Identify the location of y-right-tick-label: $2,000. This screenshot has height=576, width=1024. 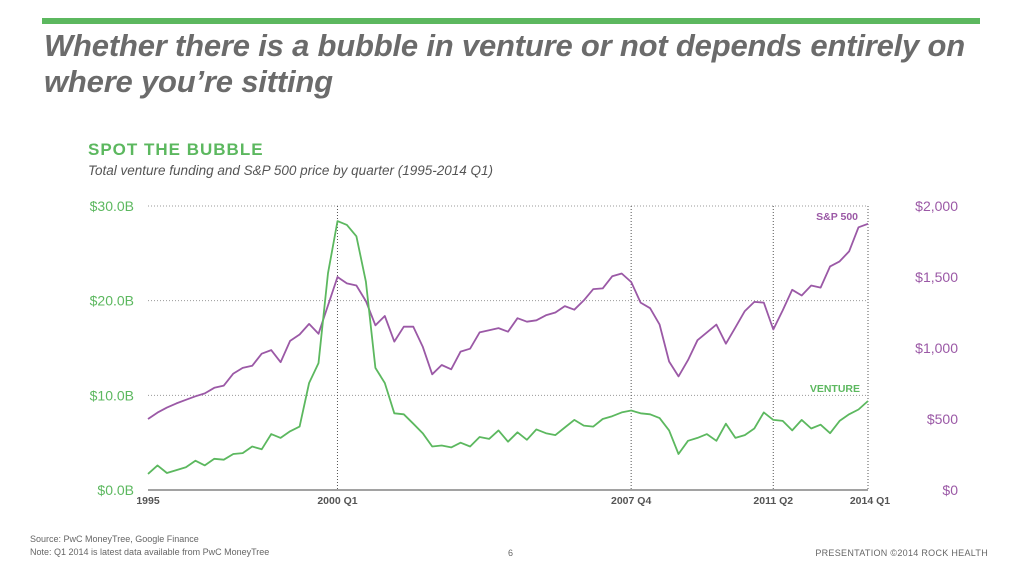
(936, 206).